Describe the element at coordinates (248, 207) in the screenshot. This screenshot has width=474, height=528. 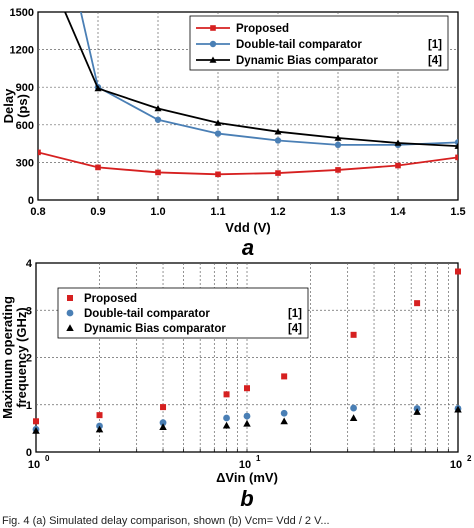
I see `chart-a-x-ticks: 0.8 0.9 1.0 1.1 1.2 1.3 1.4 1.5` at that location.